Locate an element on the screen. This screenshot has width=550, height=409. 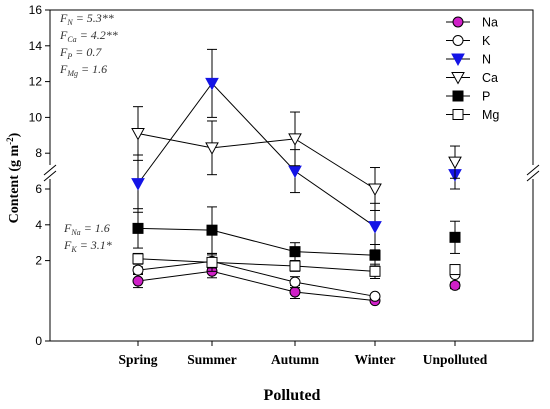
series-mg is located at coordinates (296, 265).